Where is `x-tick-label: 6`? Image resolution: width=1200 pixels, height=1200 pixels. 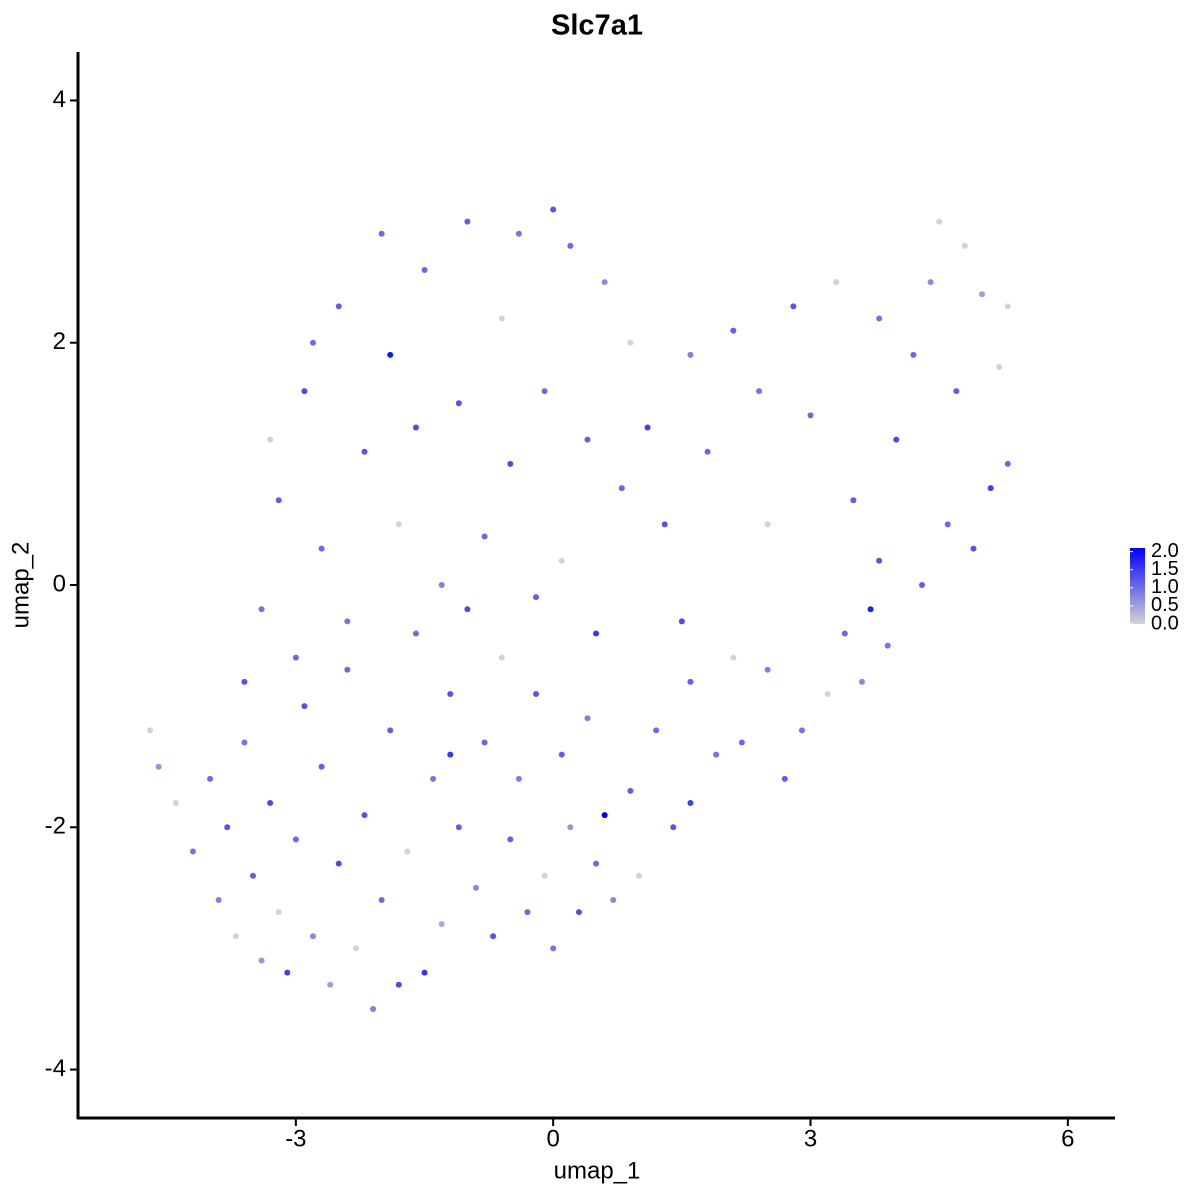
x-tick-label: 6 is located at coordinates (1067, 1138).